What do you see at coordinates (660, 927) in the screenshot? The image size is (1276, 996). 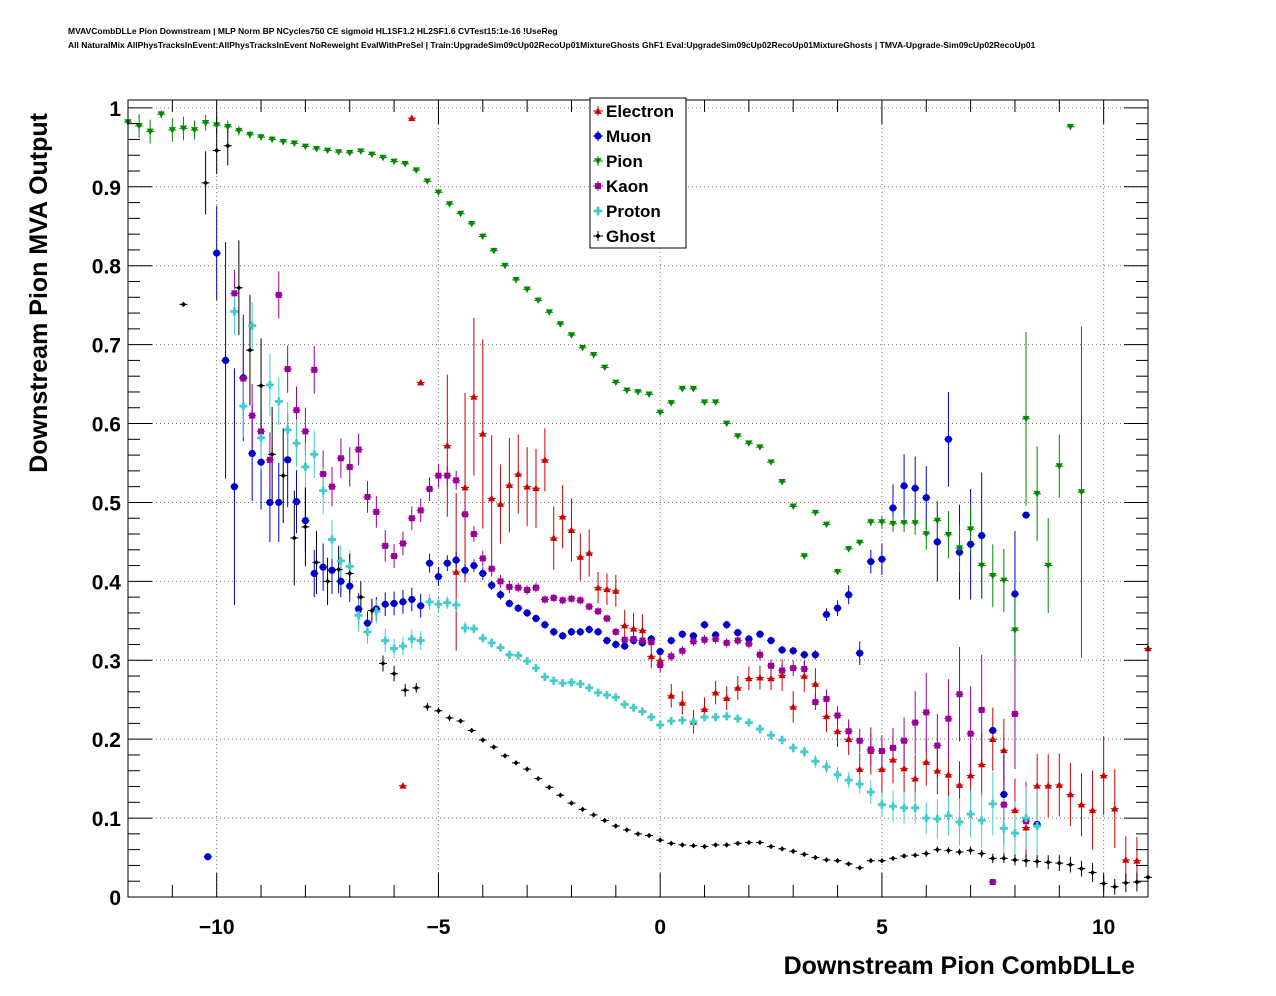 I see `x-tick-label: 0` at bounding box center [660, 927].